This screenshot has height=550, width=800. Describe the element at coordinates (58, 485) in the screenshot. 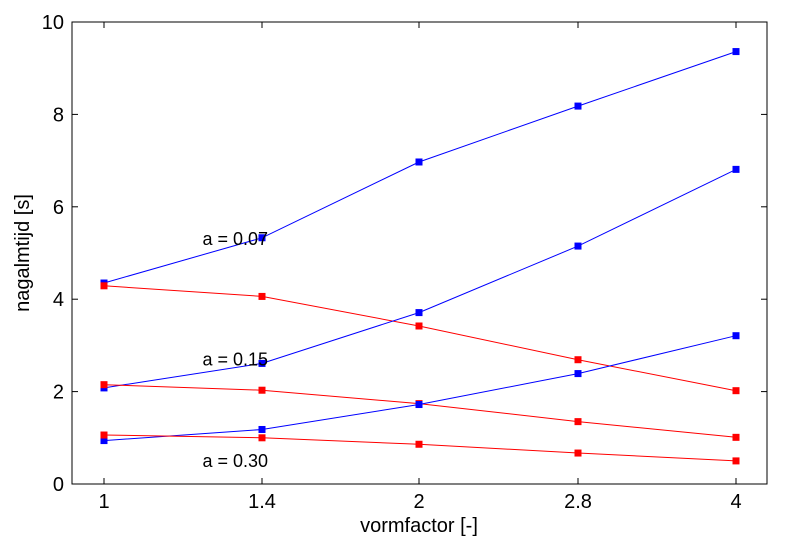

I see `y-tick-label: 0` at that location.